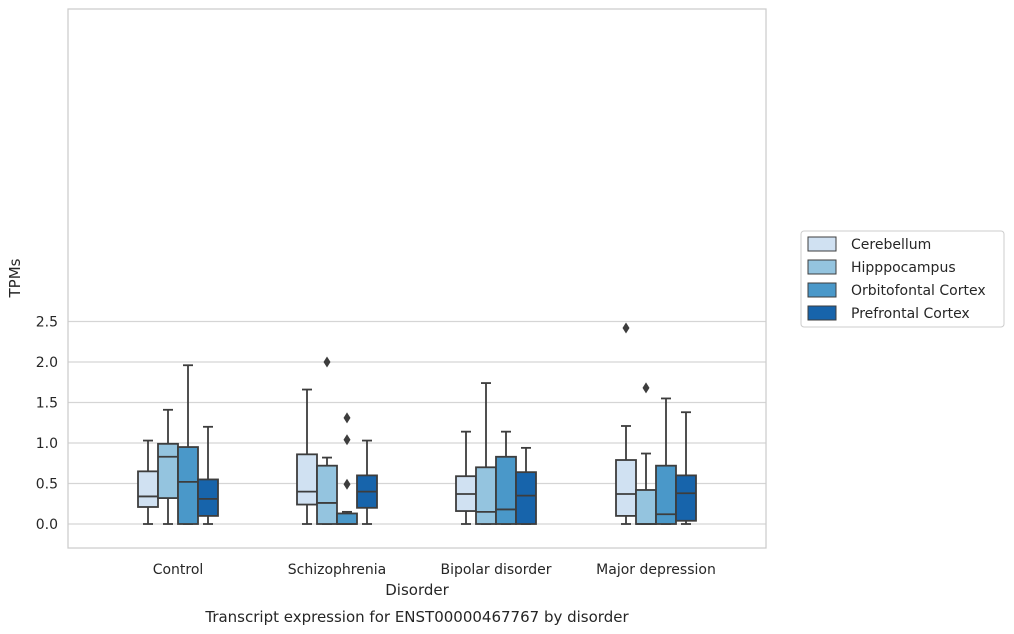 The image size is (1014, 634). Describe the element at coordinates (903, 268) in the screenshot. I see `legend-label: Hipppocampus` at that location.